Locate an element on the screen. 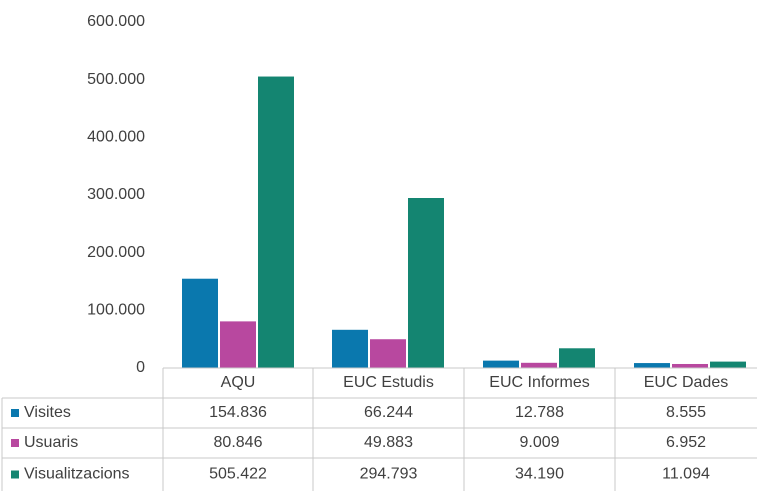 The image size is (757, 491). y-tick-label: 0 is located at coordinates (140, 367).